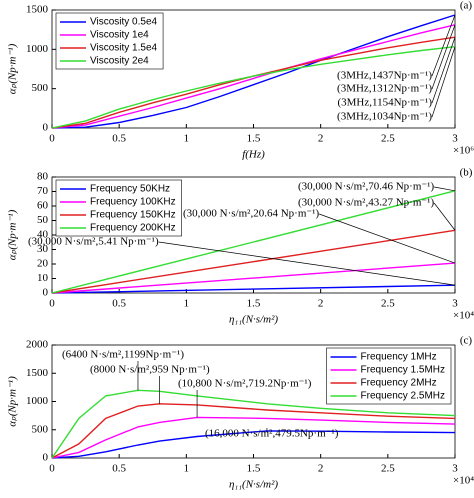 The image size is (474, 498). I want to click on annotation: (6400 N·s/m²,1199Np·m⁻¹), so click(123, 355).